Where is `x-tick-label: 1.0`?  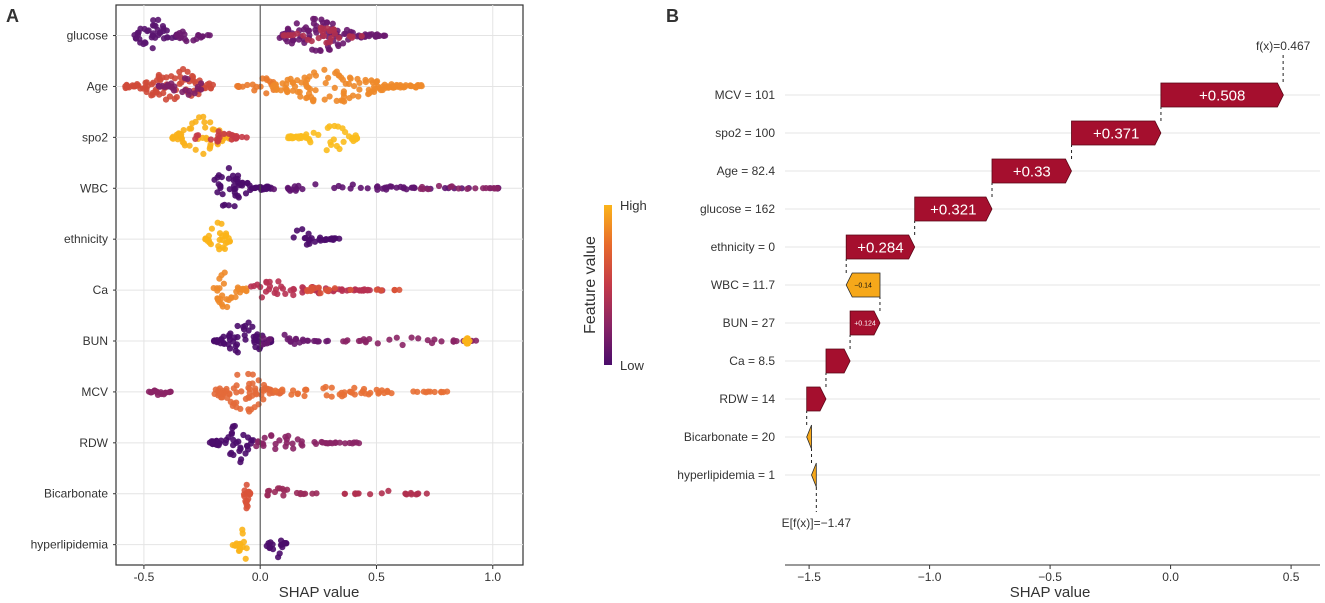
x-tick-label: 1.0 is located at coordinates (492, 577).